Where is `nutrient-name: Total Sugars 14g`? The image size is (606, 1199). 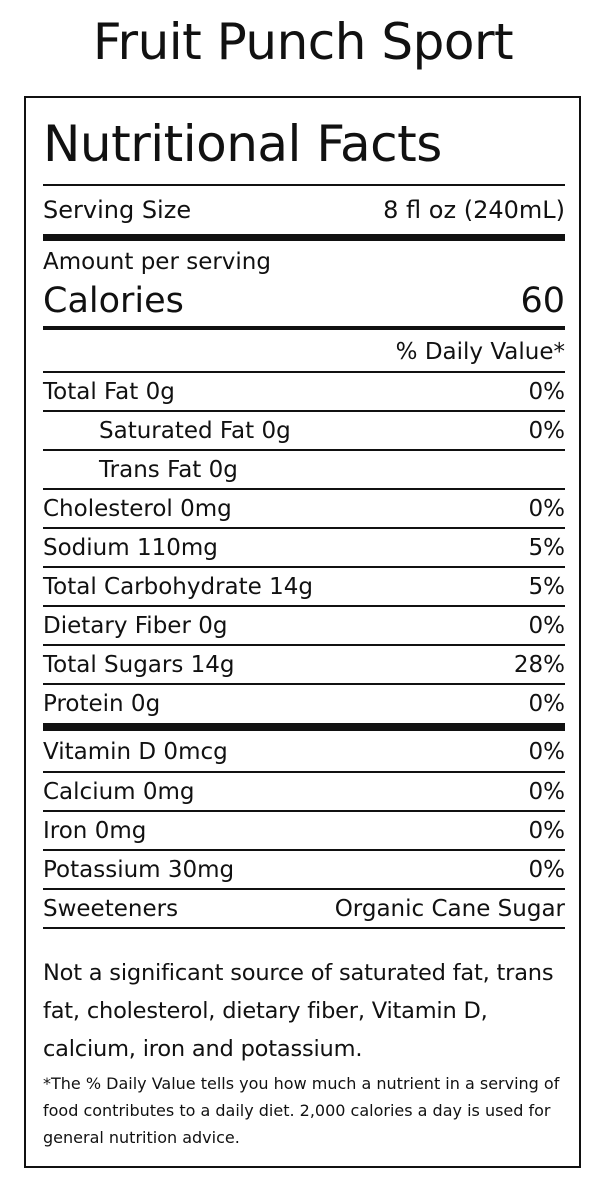 nutrient-name: Total Sugars 14g is located at coordinates (139, 664).